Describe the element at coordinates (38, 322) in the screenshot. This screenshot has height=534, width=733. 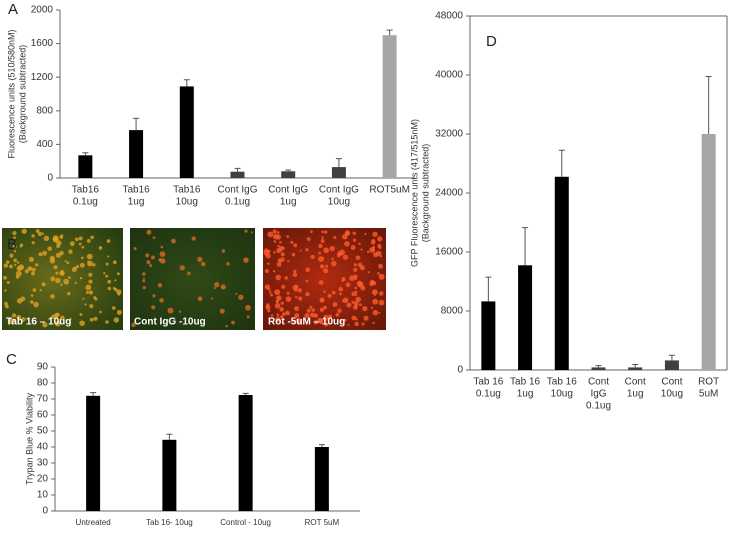
I see `image-caption: Tab 16 – 10ug` at that location.